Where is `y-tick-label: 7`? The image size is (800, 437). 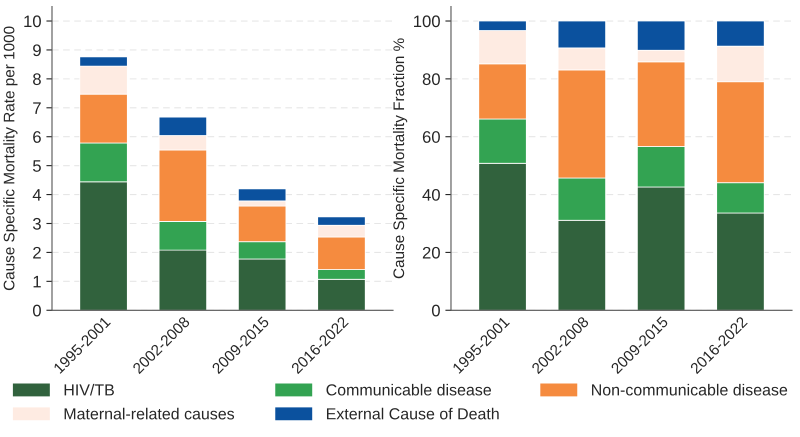 y-tick-label: 7 is located at coordinates (37, 108).